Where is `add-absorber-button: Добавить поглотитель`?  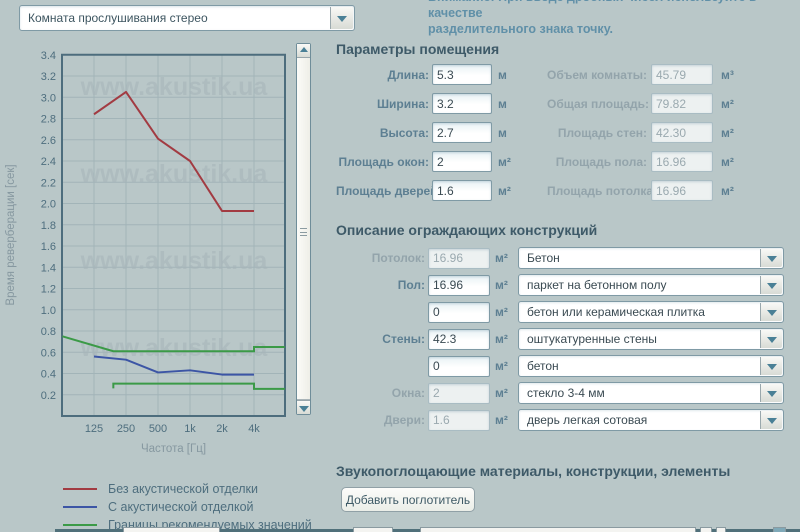 add-absorber-button: Добавить поглотитель is located at coordinates (408, 499).